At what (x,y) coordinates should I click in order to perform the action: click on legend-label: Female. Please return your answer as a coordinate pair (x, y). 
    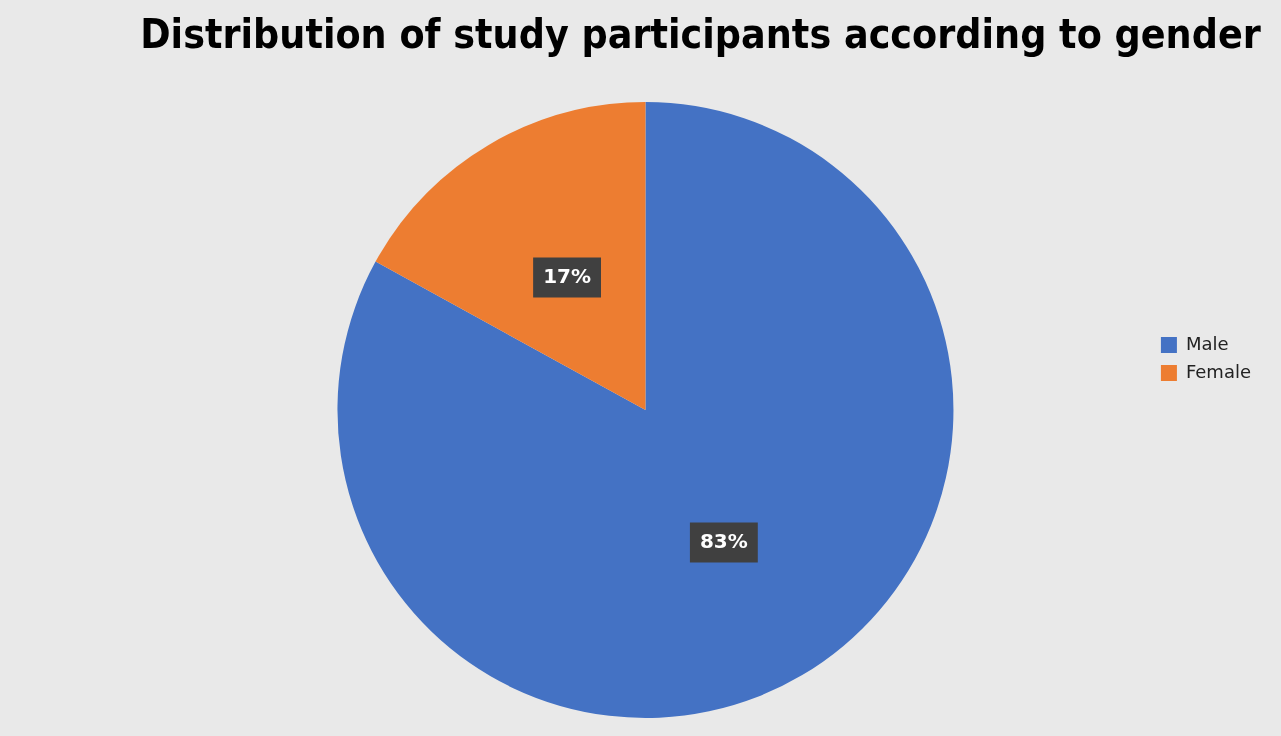
    Looking at the image, I should click on (1218, 371).